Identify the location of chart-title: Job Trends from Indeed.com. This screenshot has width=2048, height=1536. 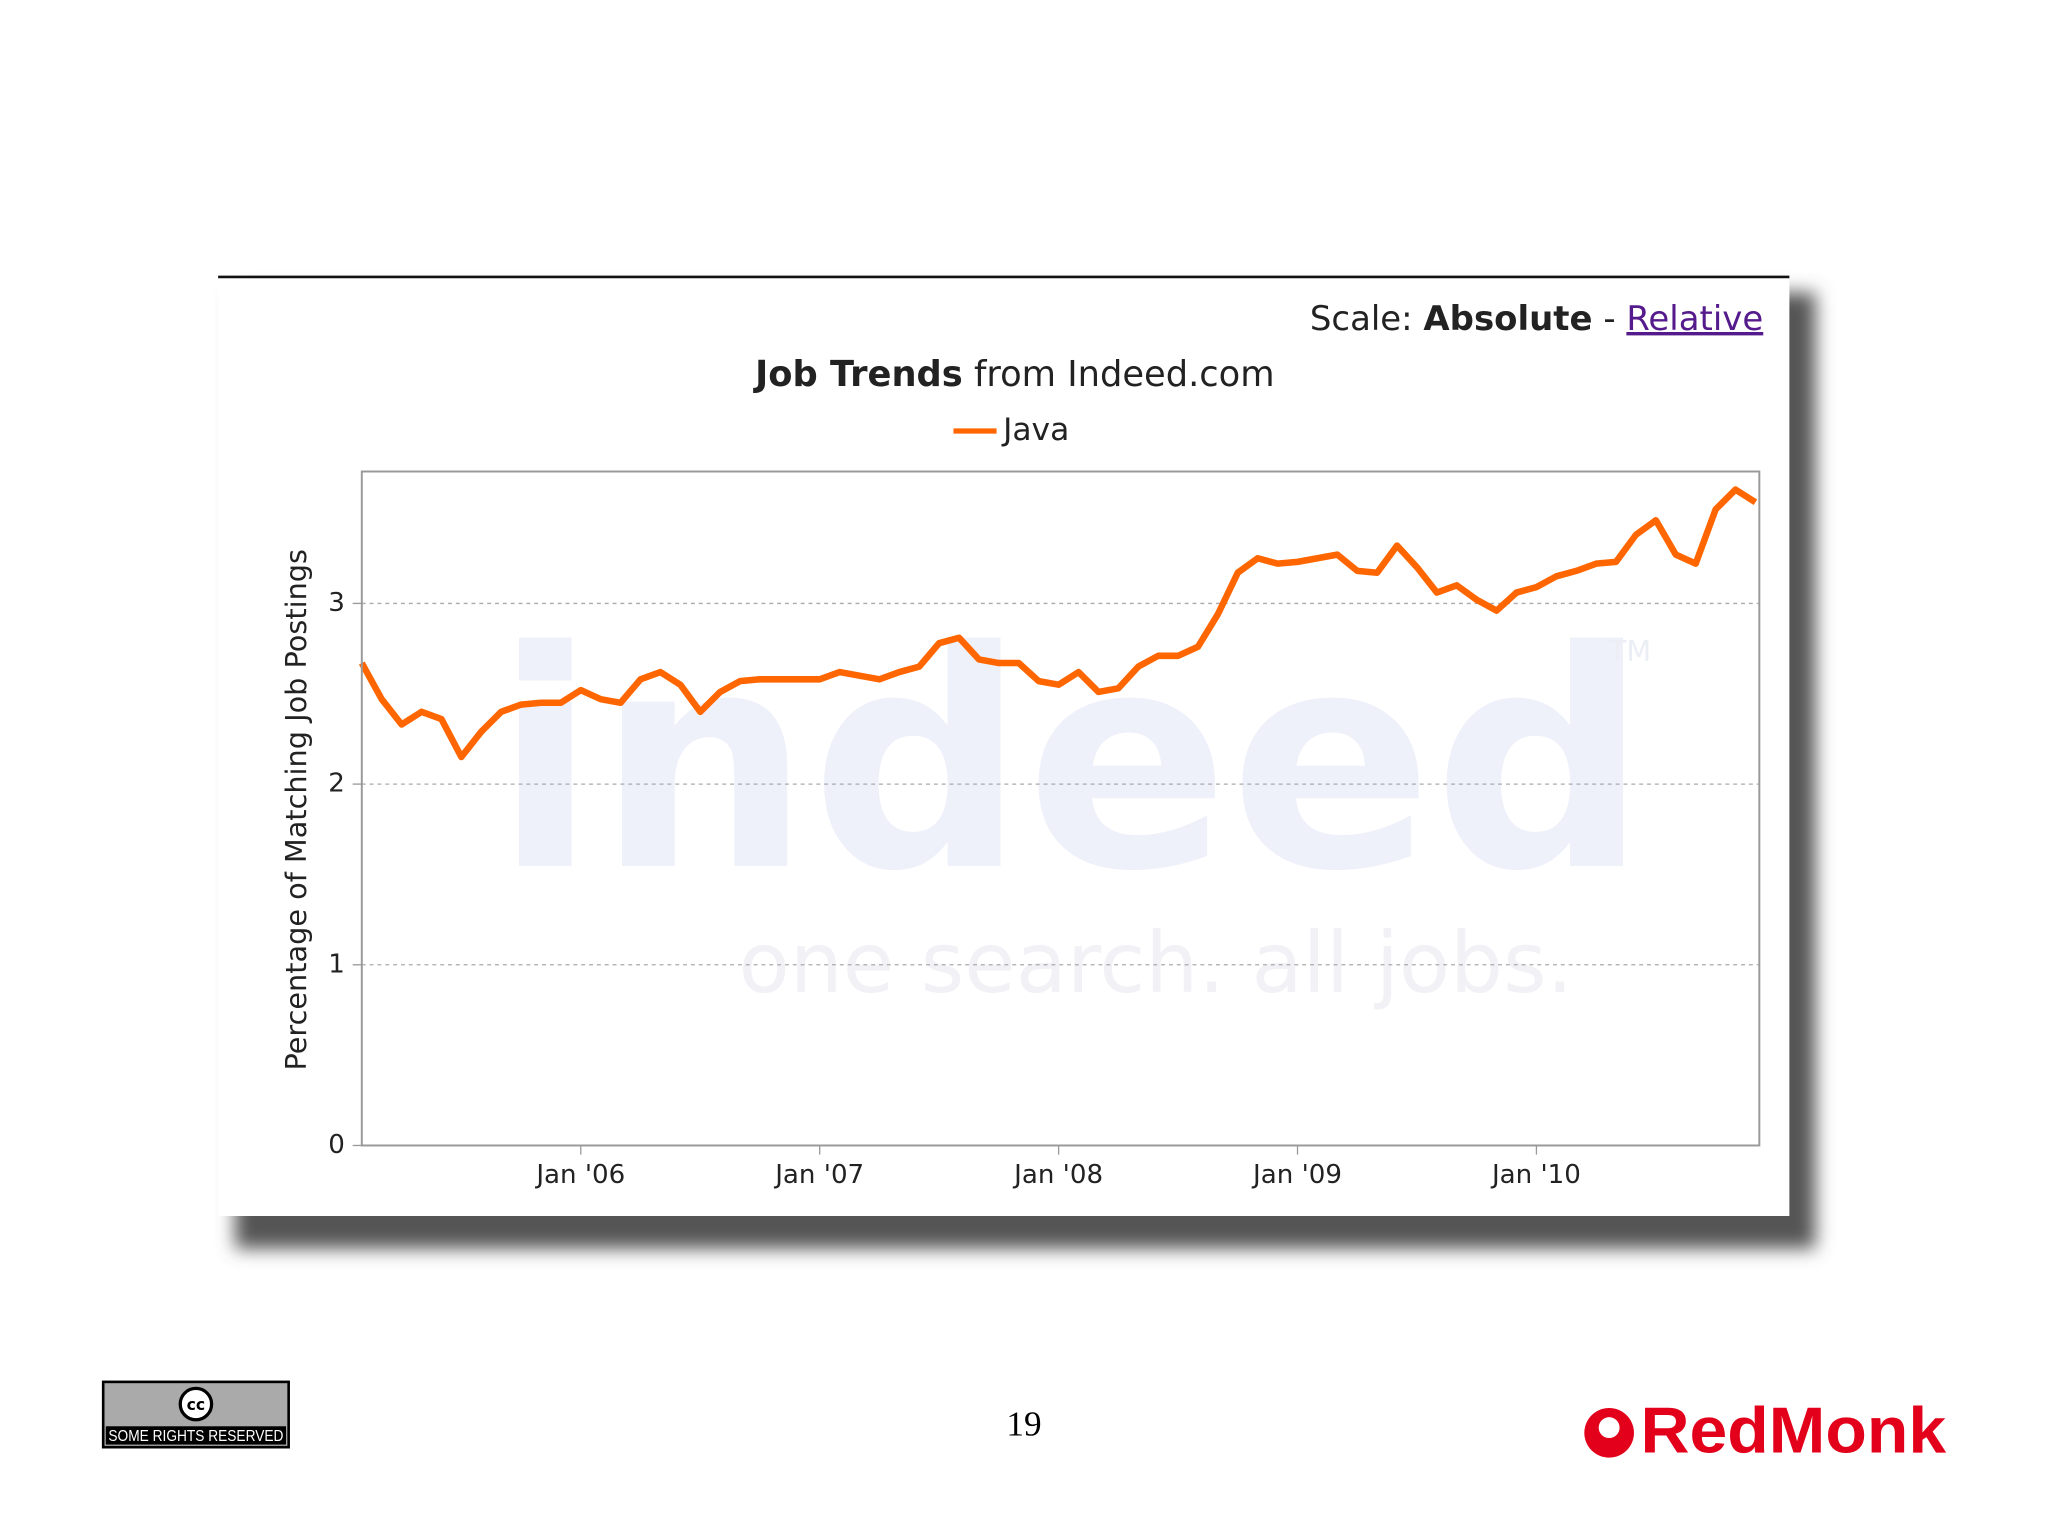
(1013, 374).